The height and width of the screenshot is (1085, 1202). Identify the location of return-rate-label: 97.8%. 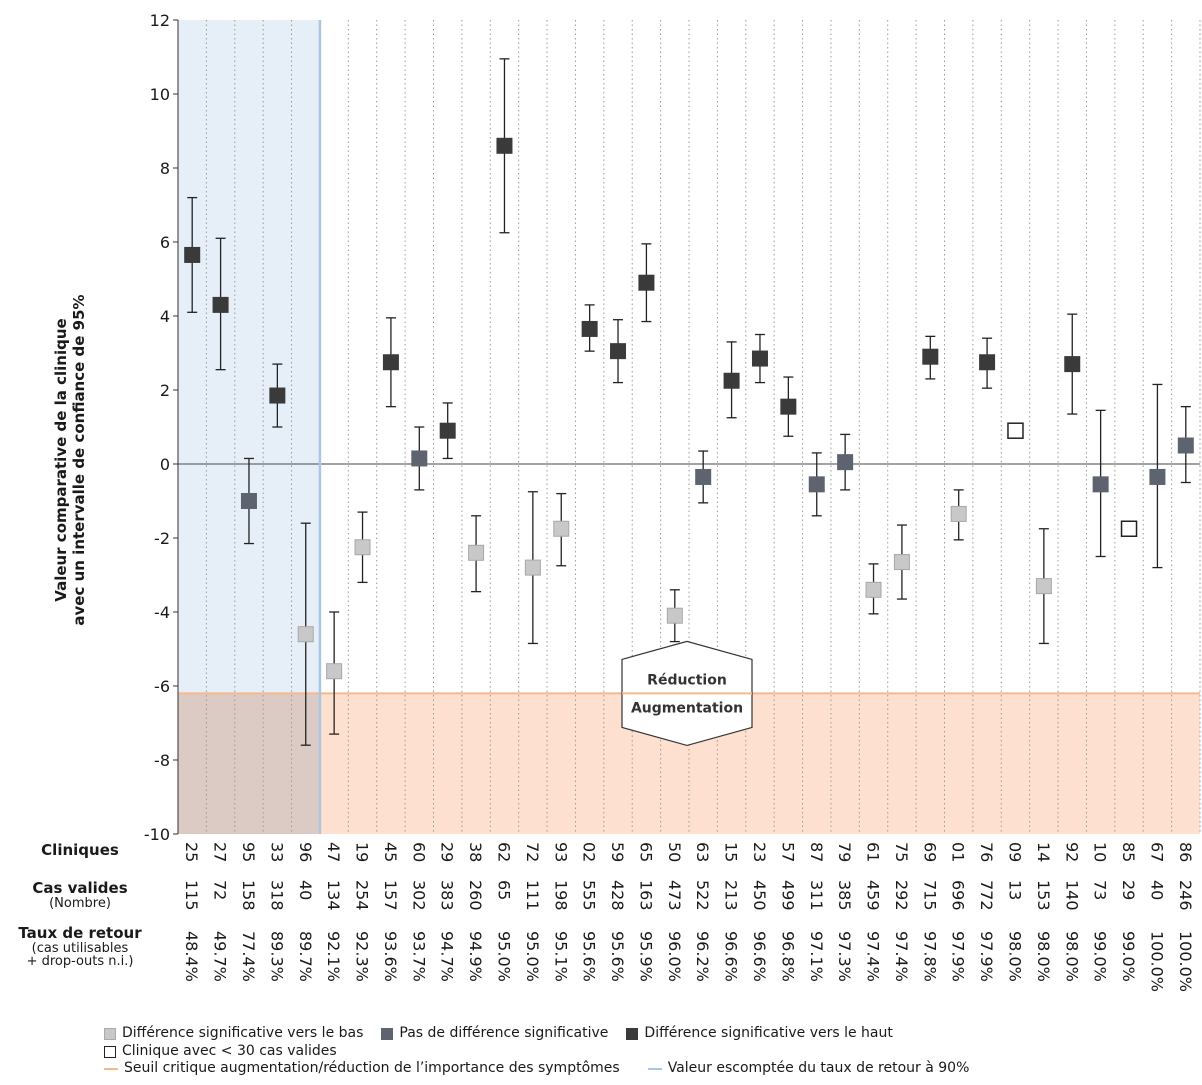
(929, 956).